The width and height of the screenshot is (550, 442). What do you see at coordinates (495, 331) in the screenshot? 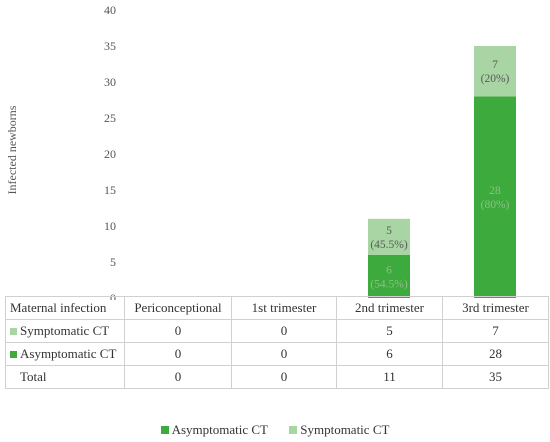
I see `table-cell: 7` at bounding box center [495, 331].